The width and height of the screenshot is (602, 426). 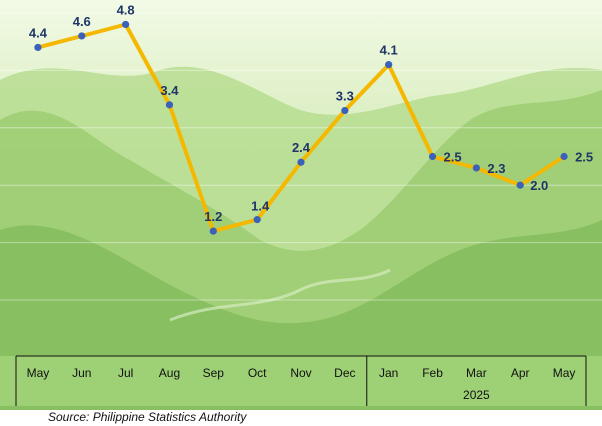 What do you see at coordinates (126, 9) in the screenshot?
I see `data-label: 4.8` at bounding box center [126, 9].